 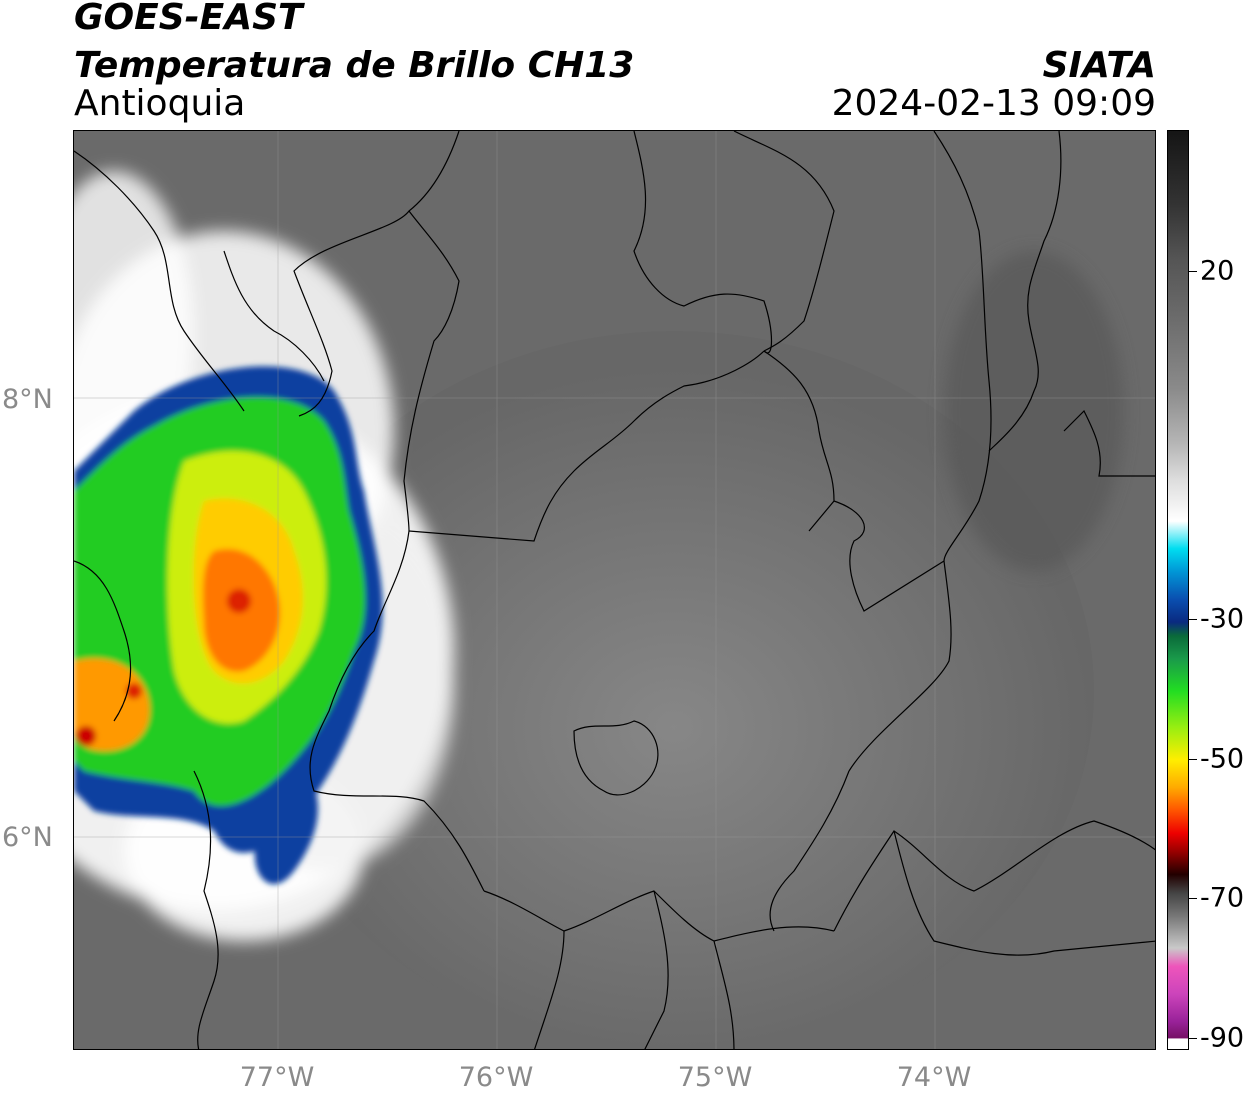 I want to click on lon-tick-label: 74°W, so click(x=934, y=1077).